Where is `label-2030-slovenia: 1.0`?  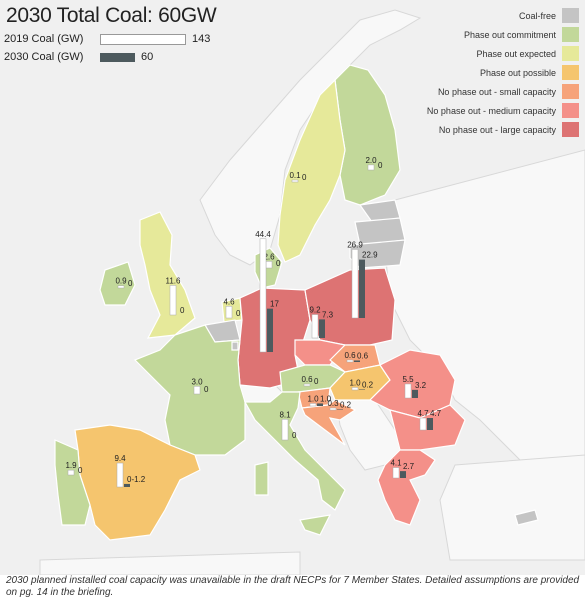 label-2030-slovenia: 1.0 is located at coordinates (326, 398).